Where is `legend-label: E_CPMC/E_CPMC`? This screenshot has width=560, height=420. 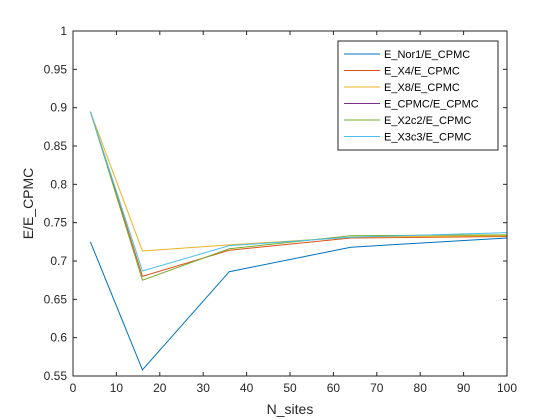
legend-label: E_CPMC/E_CPMC is located at coordinates (431, 105).